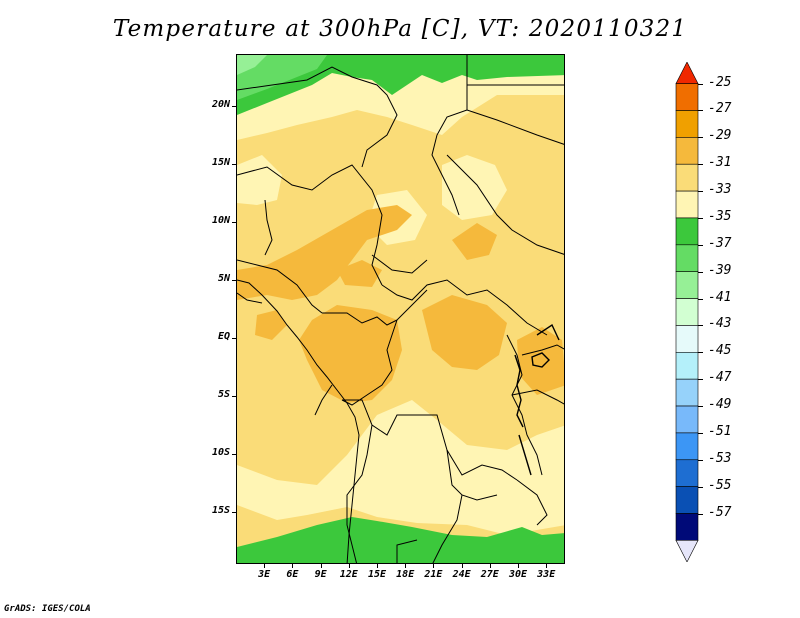 The height and width of the screenshot is (618, 800). Describe the element at coordinates (400, 467) in the screenshot. I see `temp-field-pale-south` at that location.